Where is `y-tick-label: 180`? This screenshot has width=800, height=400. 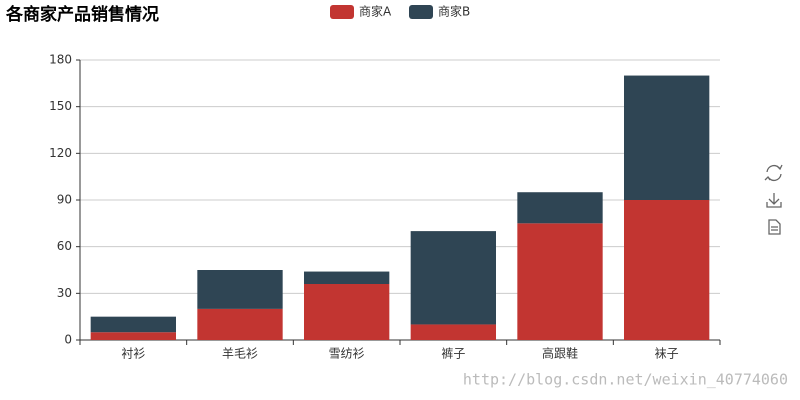
y-tick-label: 180 is located at coordinates (60, 60).